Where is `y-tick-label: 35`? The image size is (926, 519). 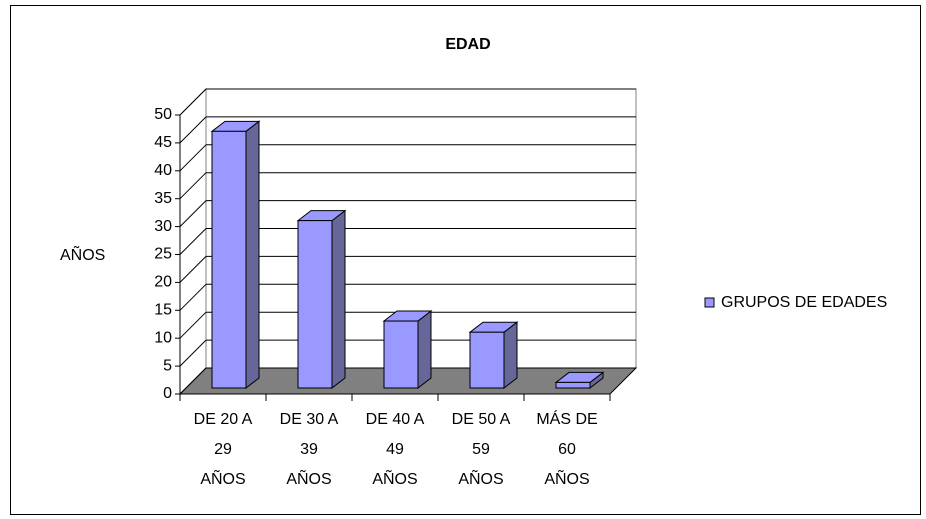 y-tick-label: 35 is located at coordinates (163, 198).